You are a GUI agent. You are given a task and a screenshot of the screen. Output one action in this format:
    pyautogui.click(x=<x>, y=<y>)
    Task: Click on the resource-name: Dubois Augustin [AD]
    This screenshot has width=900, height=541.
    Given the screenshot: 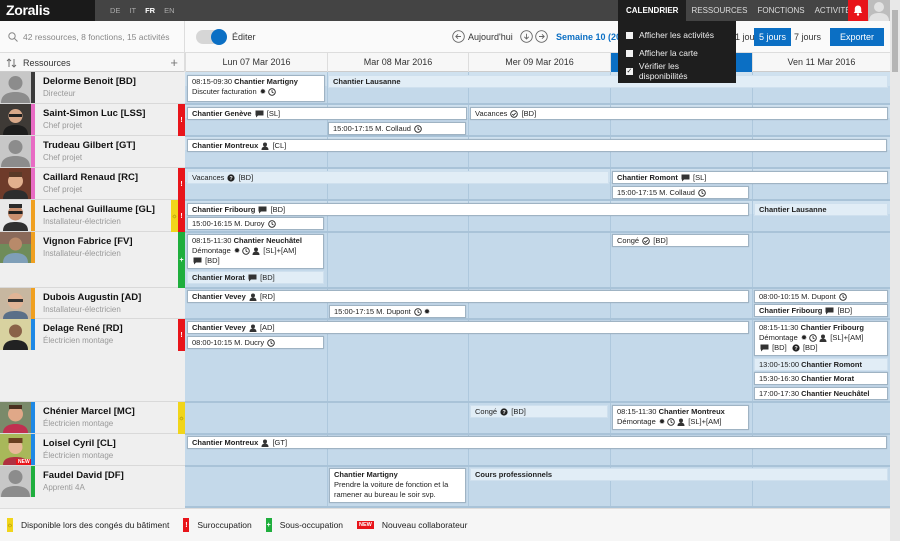 What is the action you would take?
    pyautogui.click(x=92, y=297)
    